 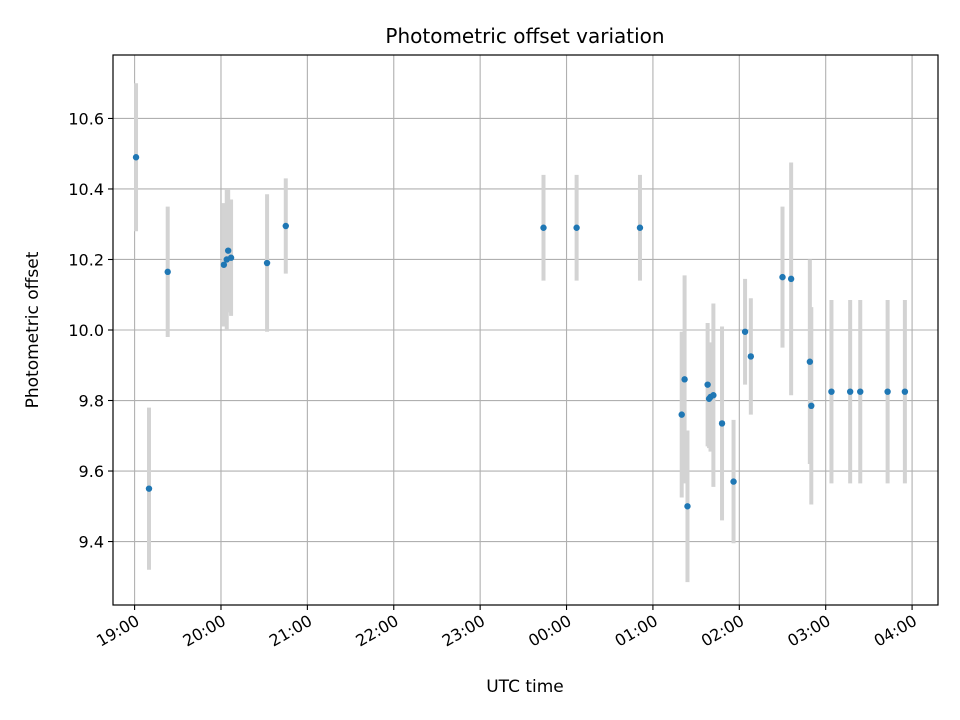 I want to click on y-axis-title: Photometric offset, so click(x=33, y=329).